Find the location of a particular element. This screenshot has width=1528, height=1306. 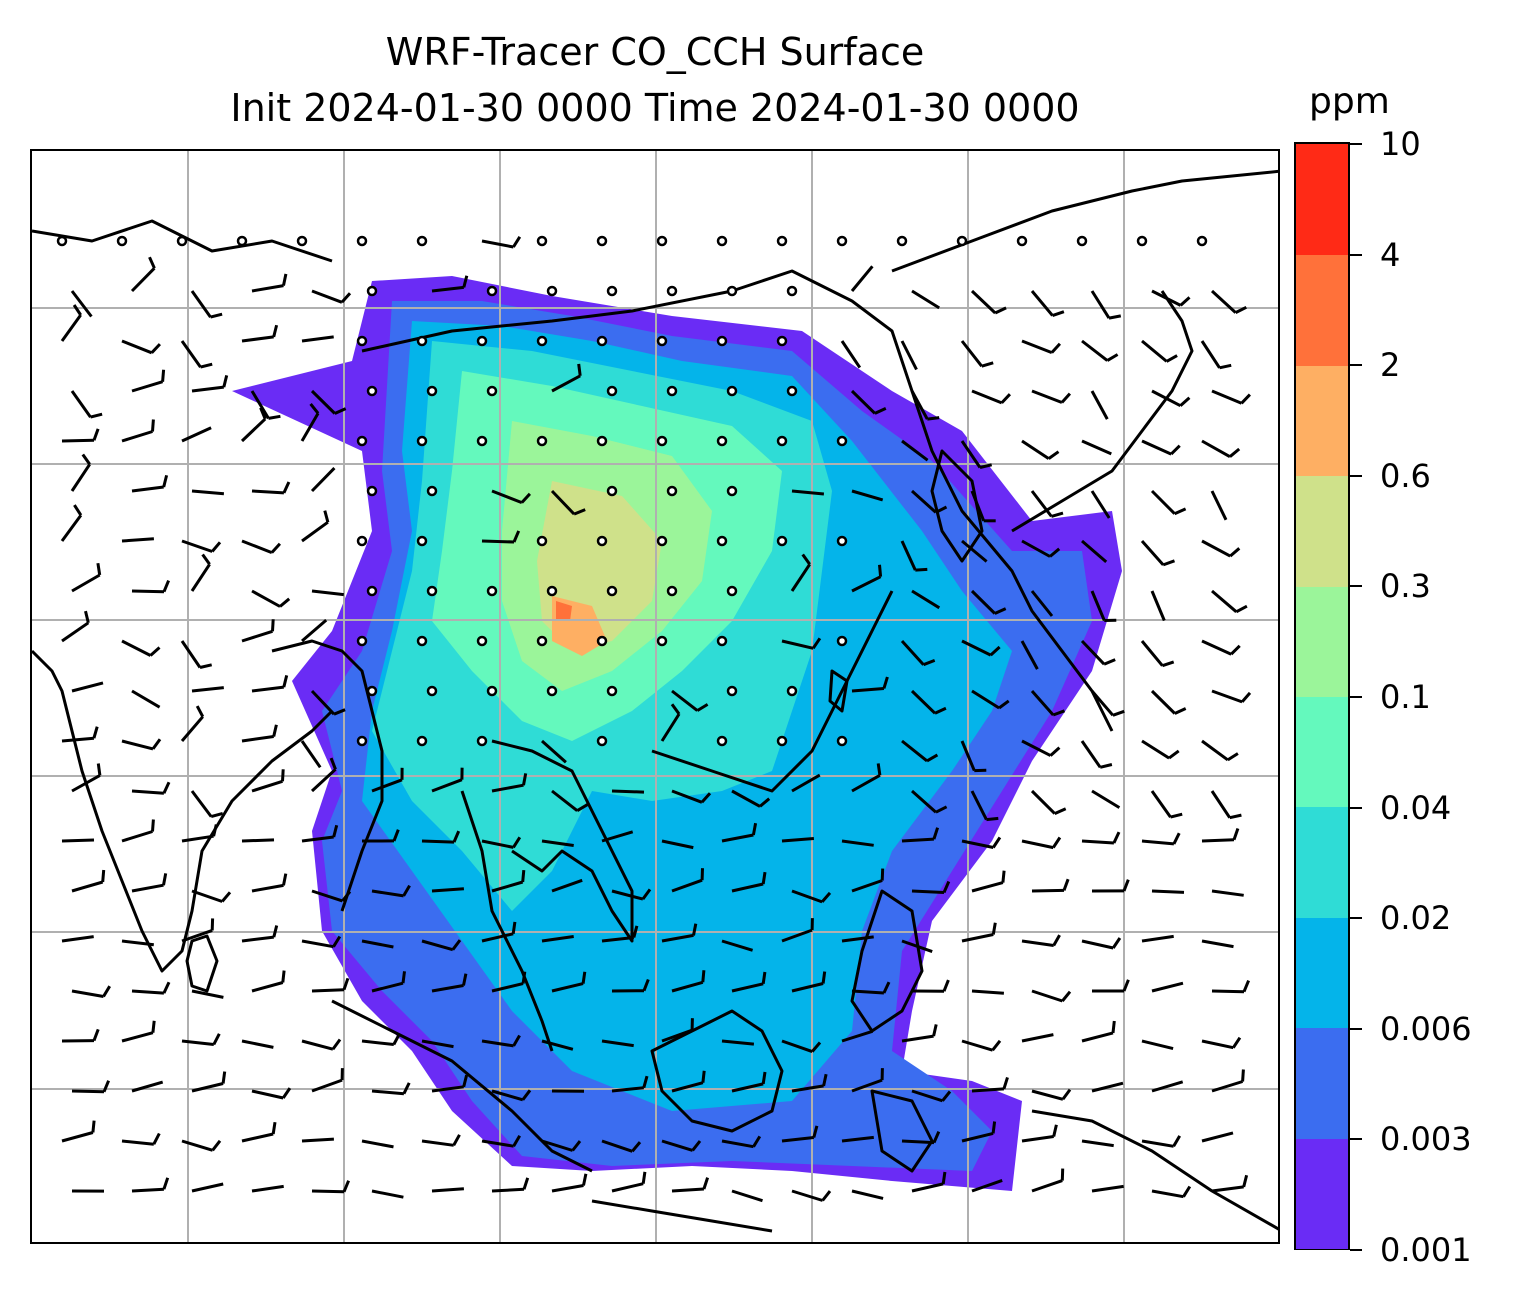

colorbar-tick-label: 4 is located at coordinates (1390, 254).